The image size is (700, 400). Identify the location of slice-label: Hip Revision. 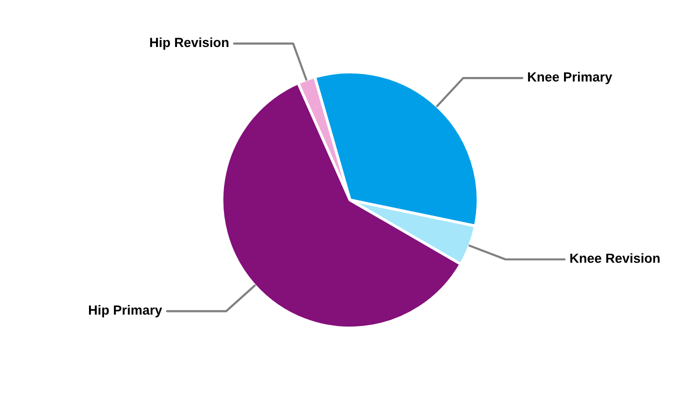
(189, 43).